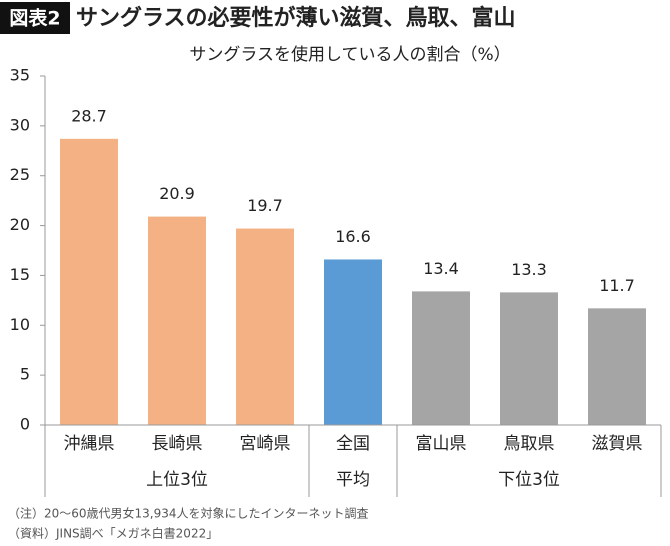  What do you see at coordinates (20, 274) in the screenshot?
I see `y-tick-label: 15` at bounding box center [20, 274].